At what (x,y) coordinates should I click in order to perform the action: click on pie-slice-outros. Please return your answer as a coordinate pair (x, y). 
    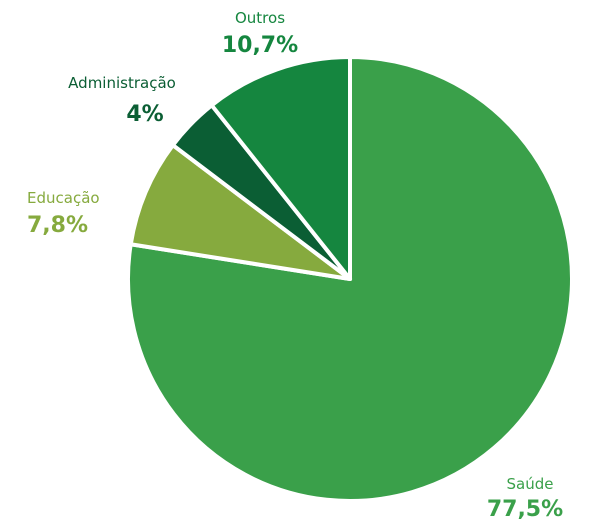
    Looking at the image, I should click on (280, 168).